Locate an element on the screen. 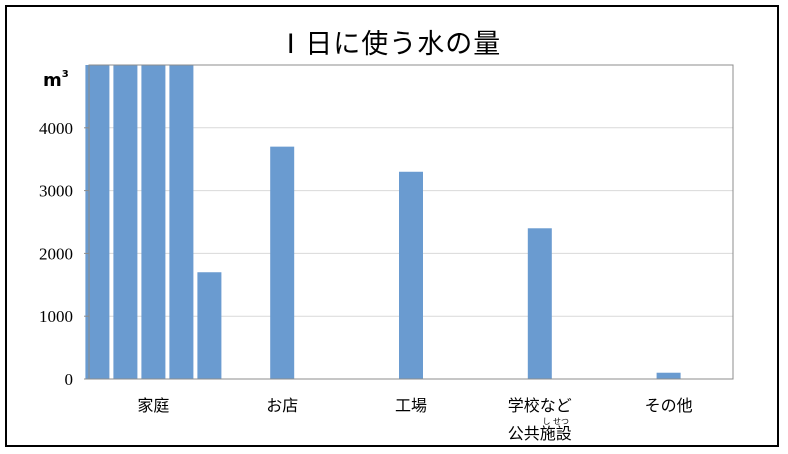  y-tick-label: 1000 is located at coordinates (56, 316).